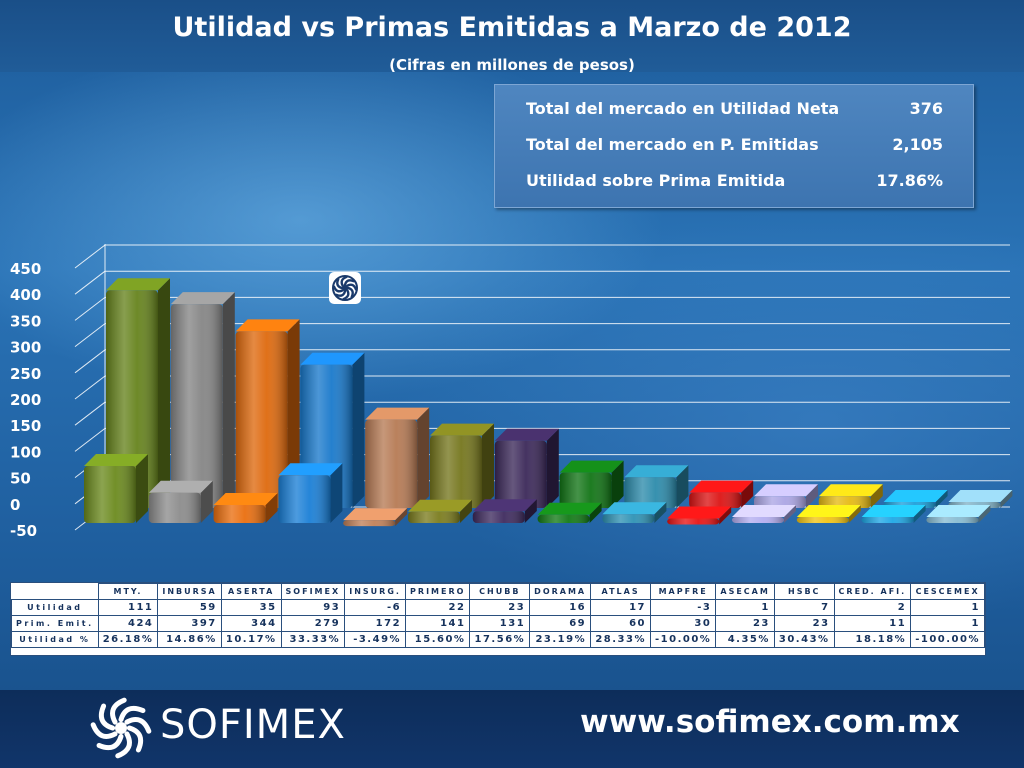 This screenshot has height=768, width=1024. What do you see at coordinates (560, 591) in the screenshot?
I see `table-header-cell: DORAMA` at bounding box center [560, 591].